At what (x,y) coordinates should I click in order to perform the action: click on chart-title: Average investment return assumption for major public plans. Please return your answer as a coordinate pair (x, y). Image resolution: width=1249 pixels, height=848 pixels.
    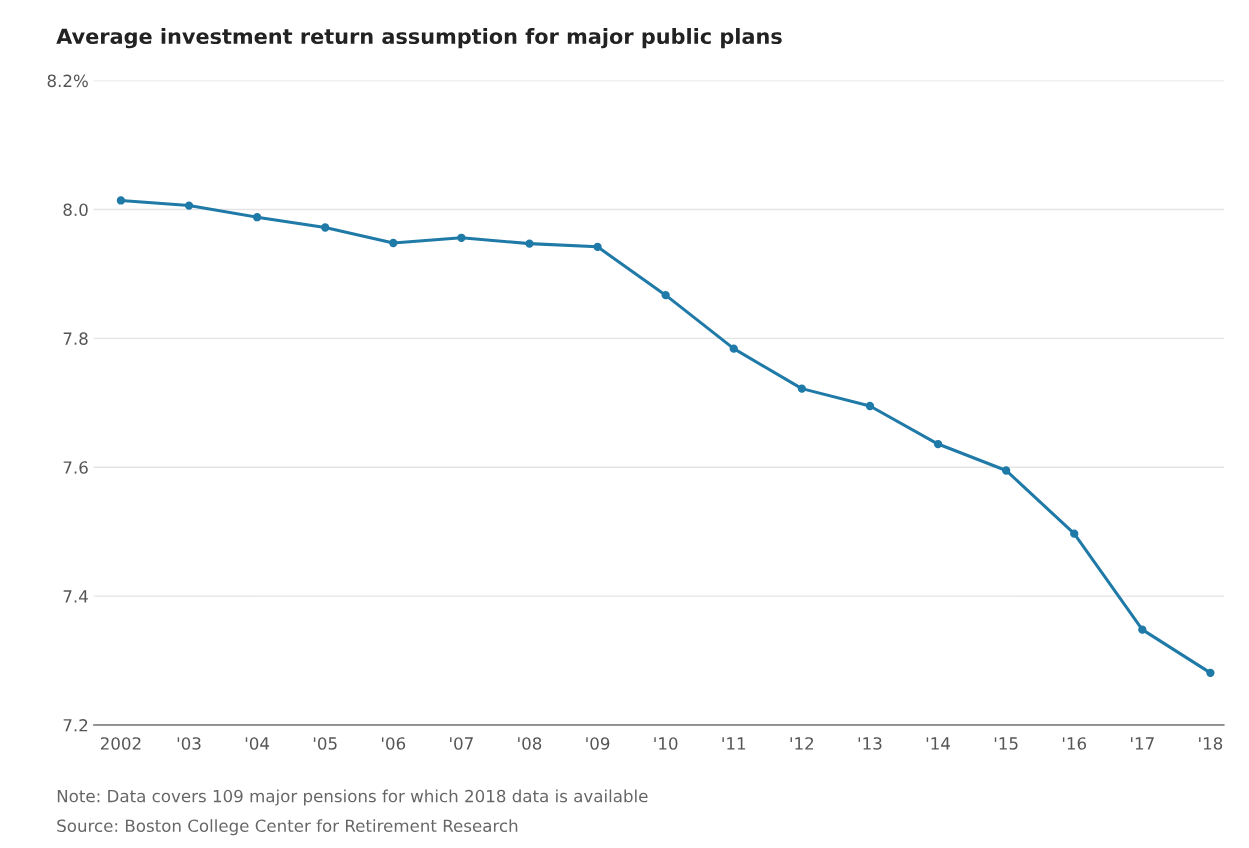
    Looking at the image, I should click on (419, 38).